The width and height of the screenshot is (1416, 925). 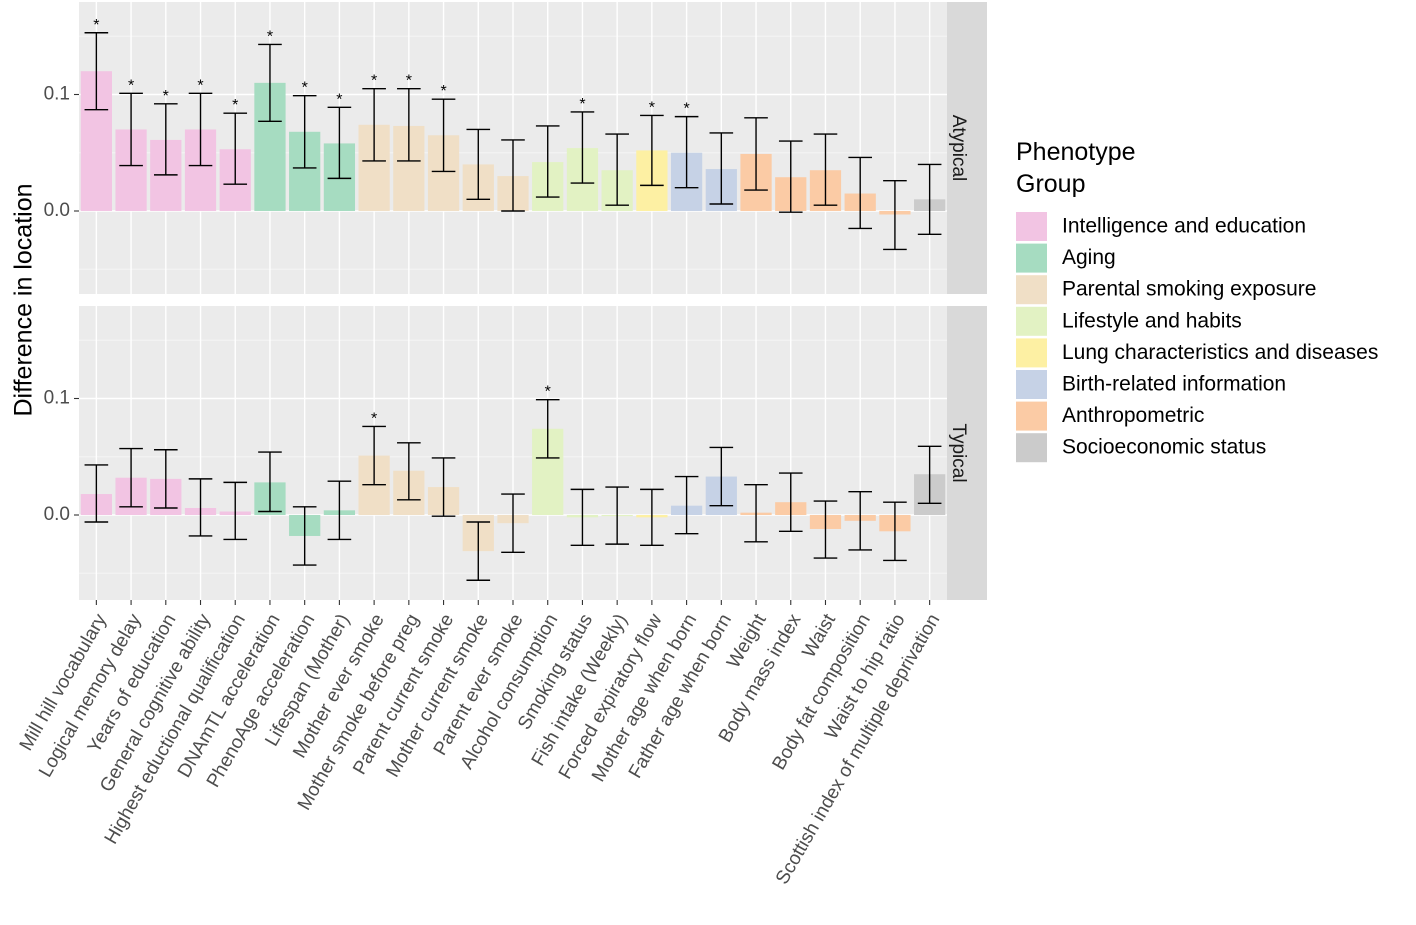 I want to click on legend-label: Parental smoking exposure, so click(x=1189, y=289).